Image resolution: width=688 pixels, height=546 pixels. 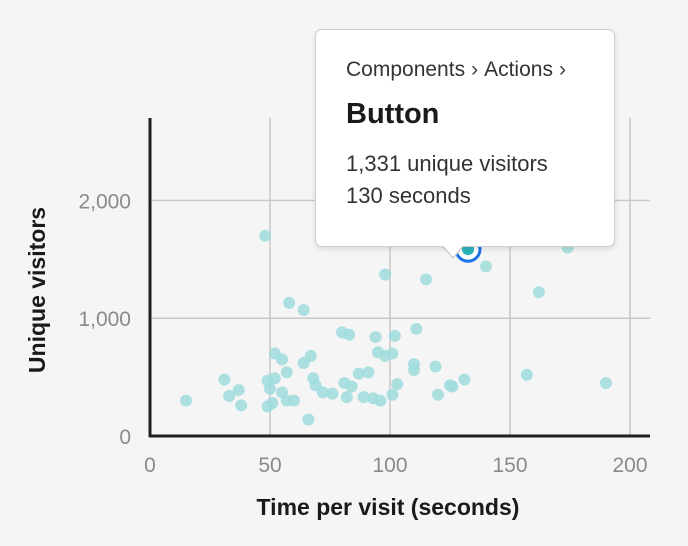 I want to click on x-tick-label: 200, so click(x=629, y=465).